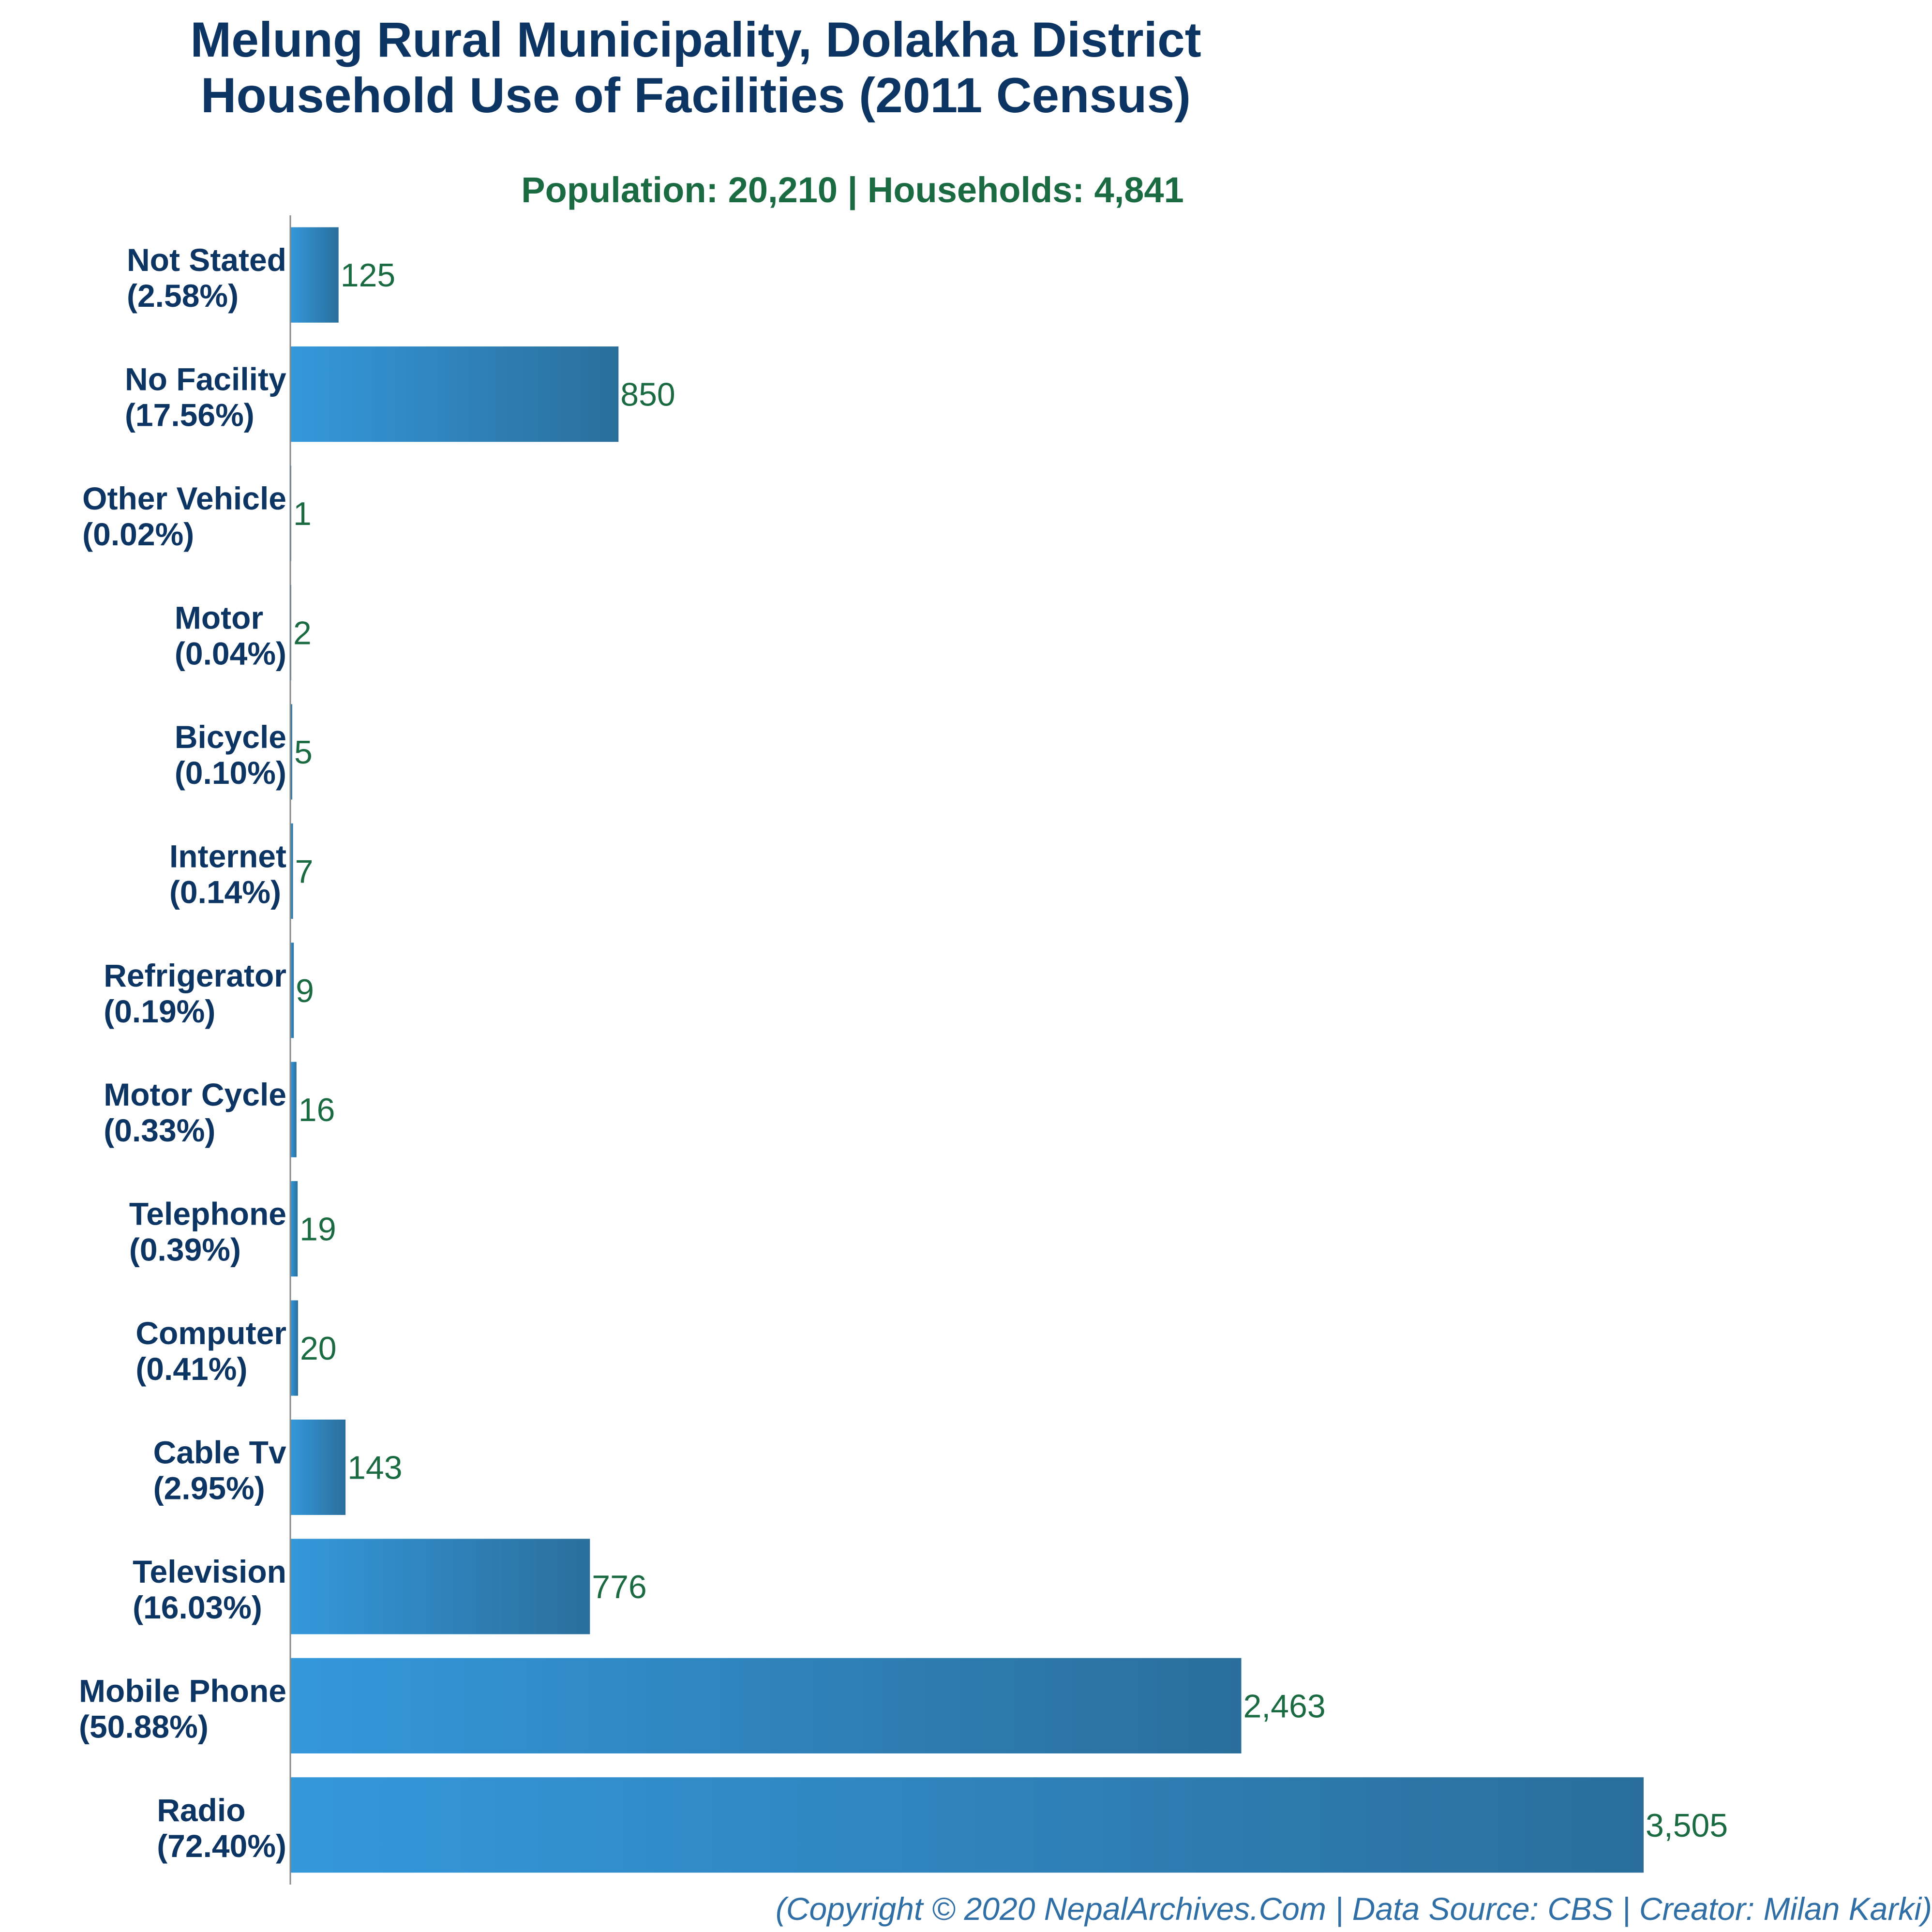 This screenshot has width=1932, height=1932. What do you see at coordinates (317, 1110) in the screenshot?
I see `value-label-motor-cycle: 16` at bounding box center [317, 1110].